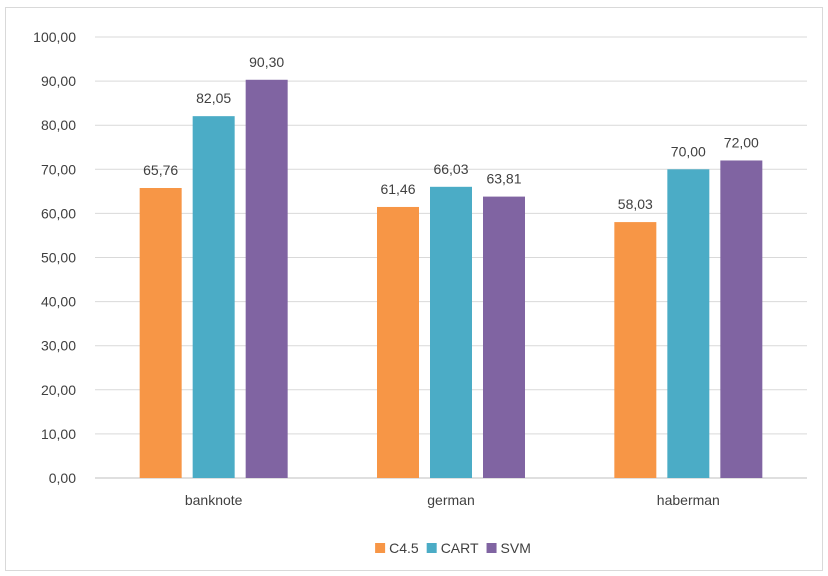 This screenshot has height=576, width=828. I want to click on x-category-label: german, so click(450, 500).